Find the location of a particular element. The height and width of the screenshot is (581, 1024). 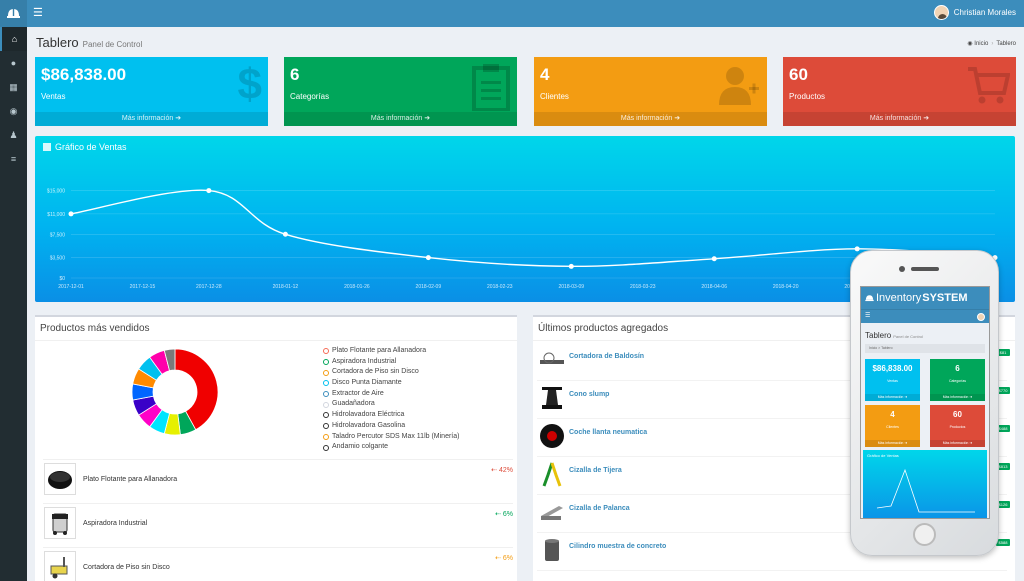

users-icon: ♟ is located at coordinates (13, 134).